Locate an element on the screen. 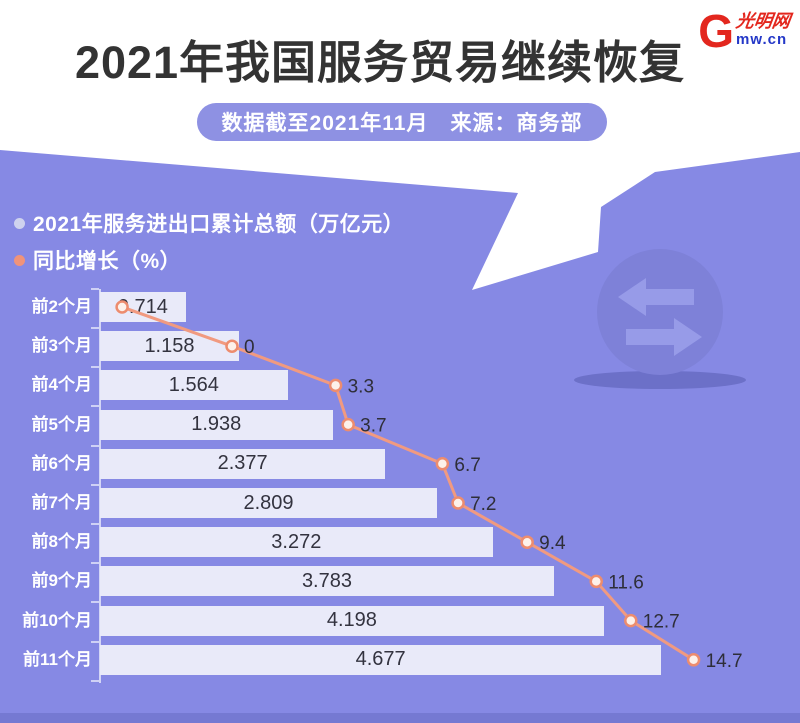 This screenshot has height=723, width=800. footer-strip is located at coordinates (400, 718).